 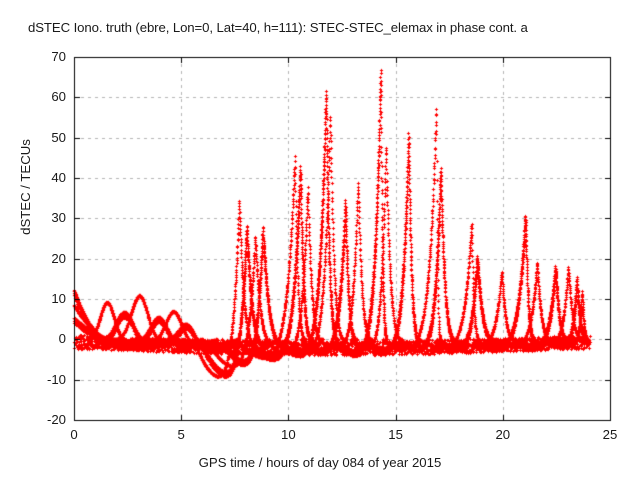 What do you see at coordinates (62, 339) in the screenshot?
I see `y-axis-tick-label: 0` at bounding box center [62, 339].